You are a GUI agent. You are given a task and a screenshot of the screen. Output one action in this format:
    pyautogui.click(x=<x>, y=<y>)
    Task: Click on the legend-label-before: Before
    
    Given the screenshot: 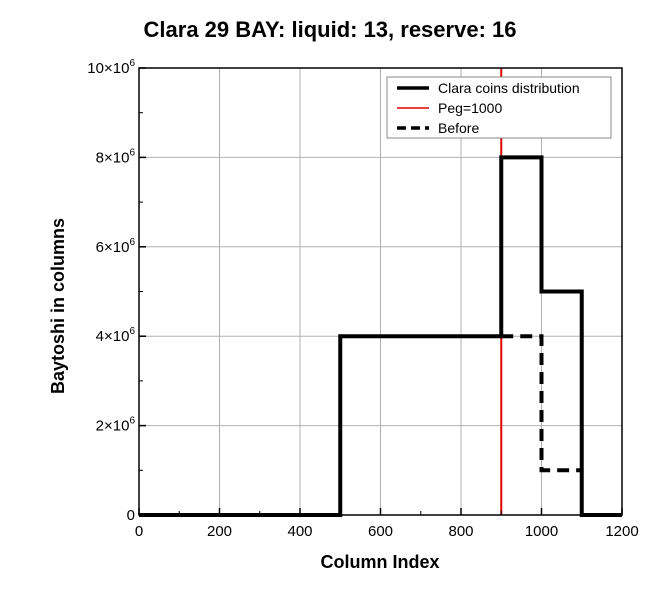 What is the action you would take?
    pyautogui.click(x=458, y=128)
    